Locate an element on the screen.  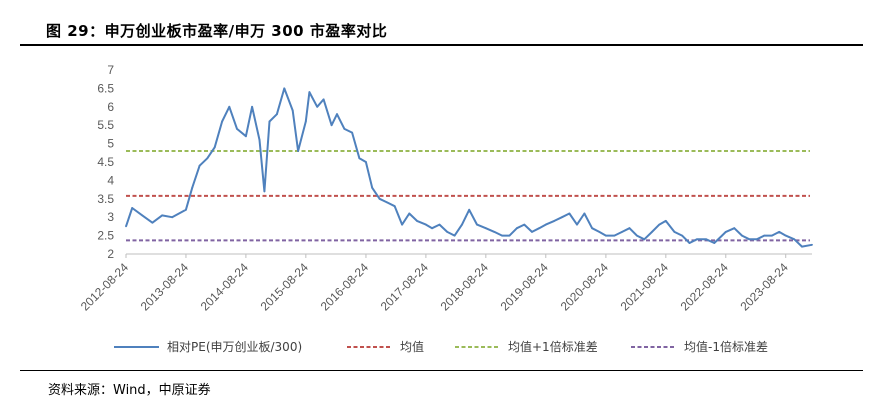
x-tick-label: 2012-08-24 is located at coordinates (105, 287).